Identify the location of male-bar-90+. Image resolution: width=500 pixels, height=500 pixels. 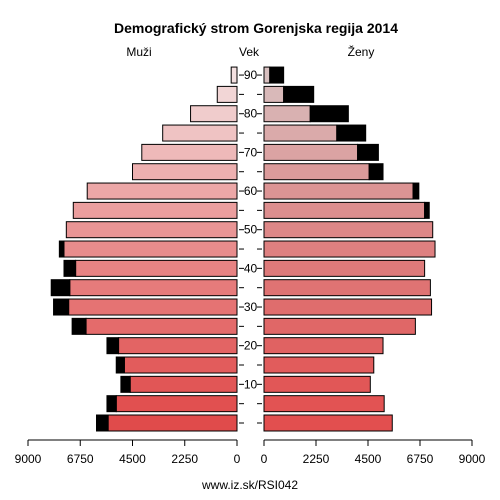
(234, 75).